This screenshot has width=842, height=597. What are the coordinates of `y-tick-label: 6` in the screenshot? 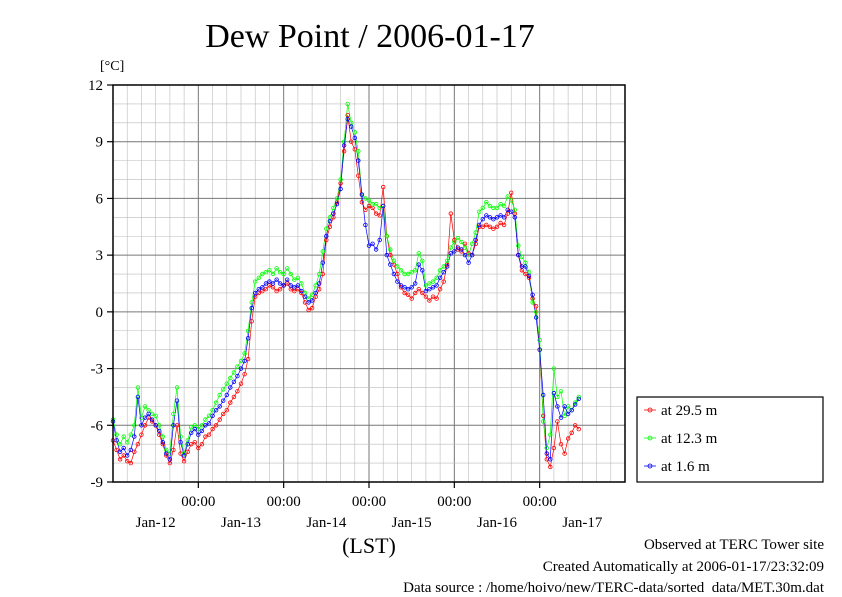 It's located at (100, 199).